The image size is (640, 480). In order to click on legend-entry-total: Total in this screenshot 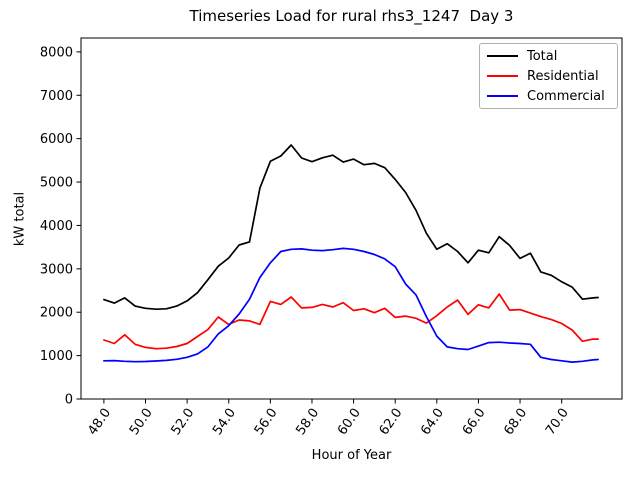, I will do `click(548, 56)`.